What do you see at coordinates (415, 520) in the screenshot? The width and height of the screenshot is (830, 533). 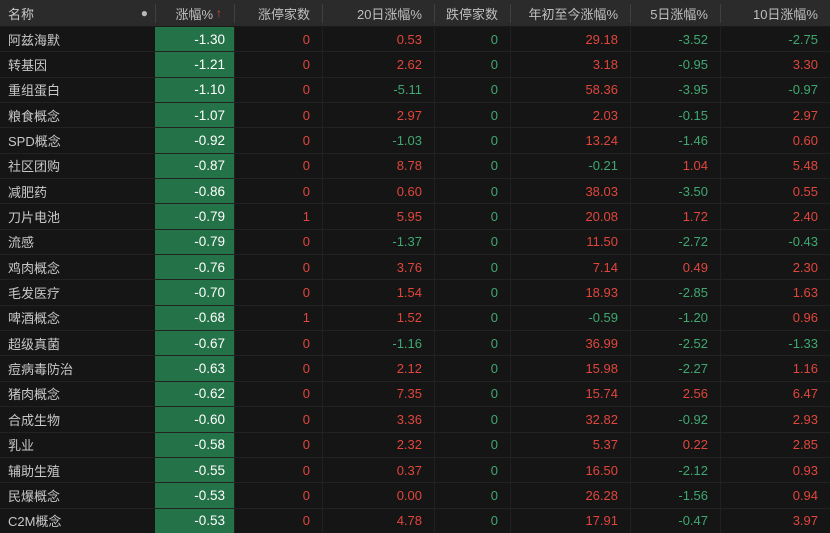 I see `table-row: C2M概念 -0.53 0 4.78 0 17.91 -0.47 3.97` at bounding box center [415, 520].